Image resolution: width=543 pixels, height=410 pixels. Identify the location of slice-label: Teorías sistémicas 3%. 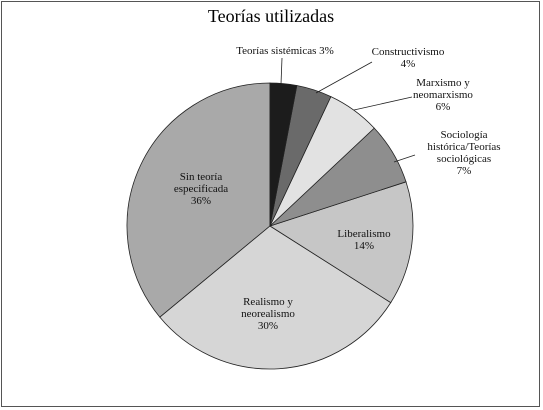
(285, 51).